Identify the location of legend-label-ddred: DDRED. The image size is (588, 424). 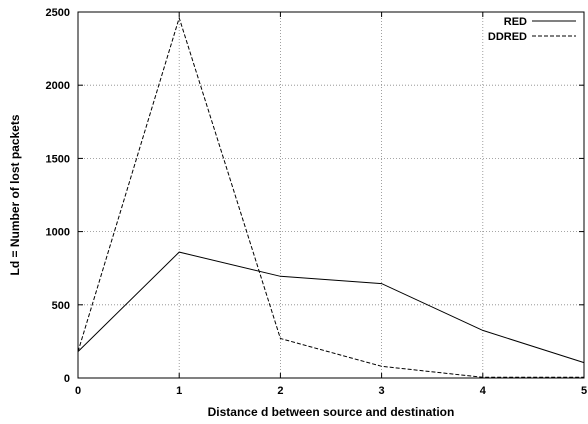
(507, 37).